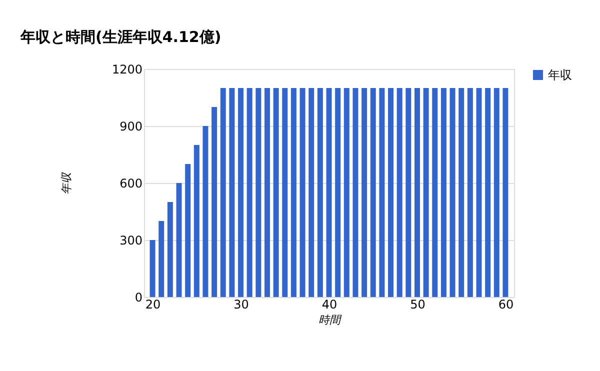 The width and height of the screenshot is (600, 371). Describe the element at coordinates (153, 305) in the screenshot. I see `x-tick-label: 20` at that location.